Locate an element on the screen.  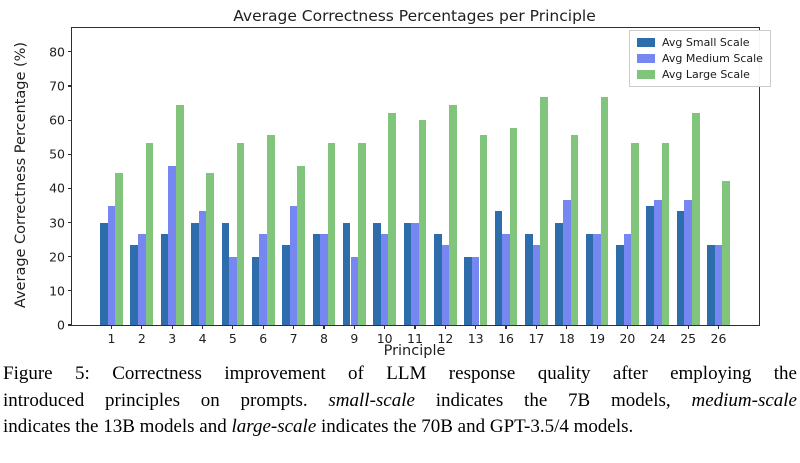
y-tick-label: 80 is located at coordinates (57, 52).